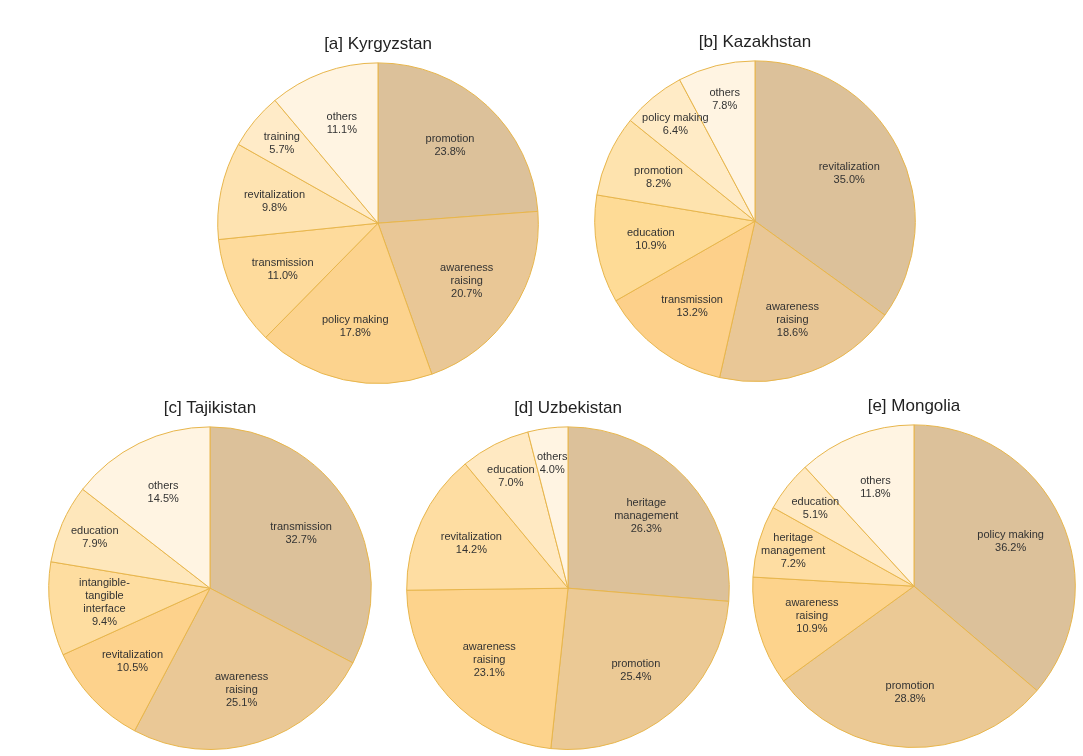 The width and height of the screenshot is (1083, 756). What do you see at coordinates (568, 407) in the screenshot?
I see `chart-title: [d] Uzbekistan` at bounding box center [568, 407].